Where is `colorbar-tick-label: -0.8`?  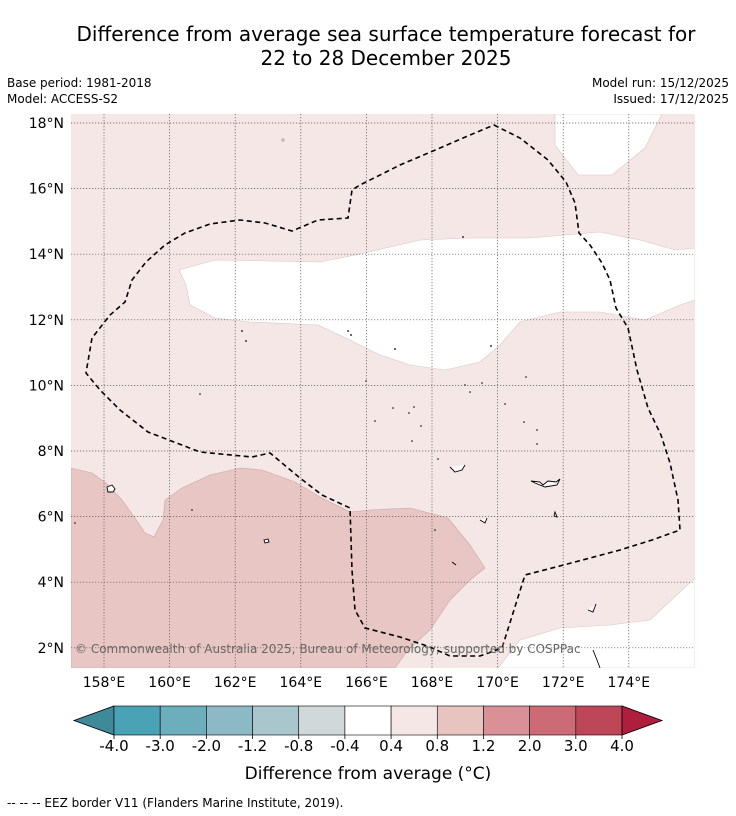
colorbar-tick-label: -0.8 is located at coordinates (298, 746).